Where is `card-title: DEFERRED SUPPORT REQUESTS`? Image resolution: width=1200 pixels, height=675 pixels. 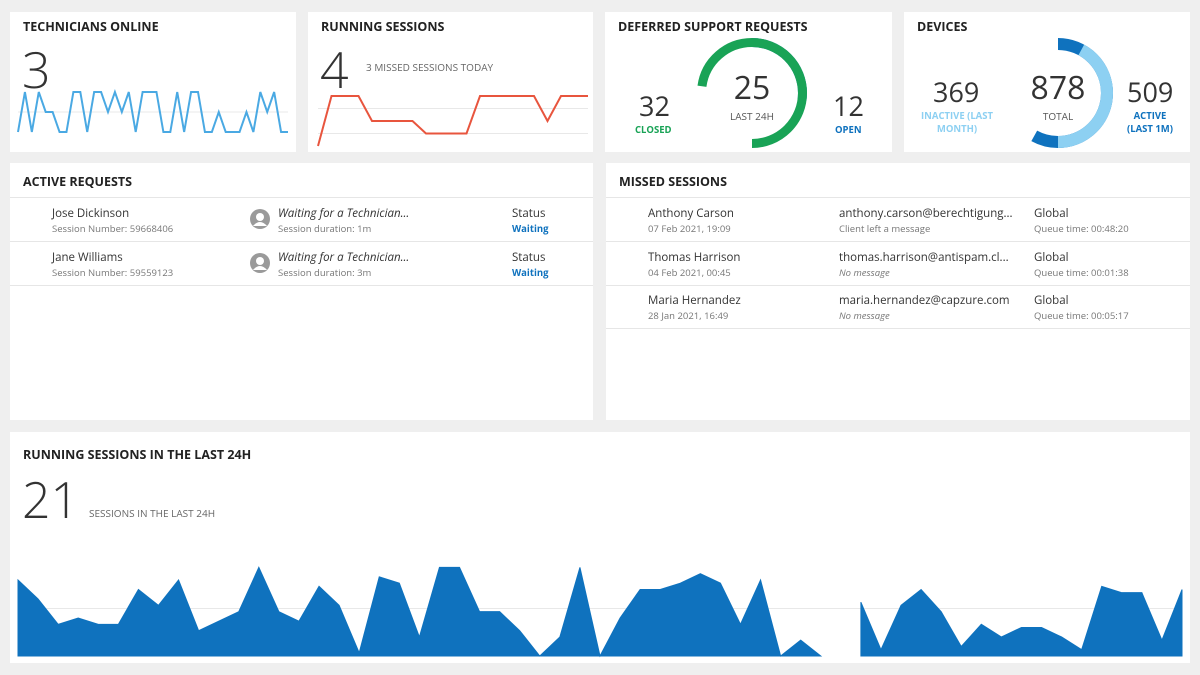
card-title: DEFERRED SUPPORT REQUESTS is located at coordinates (713, 26).